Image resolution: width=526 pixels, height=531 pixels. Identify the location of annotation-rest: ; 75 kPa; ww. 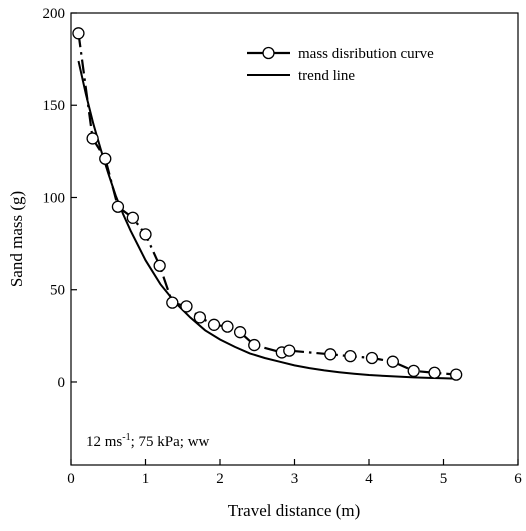
(170, 442).